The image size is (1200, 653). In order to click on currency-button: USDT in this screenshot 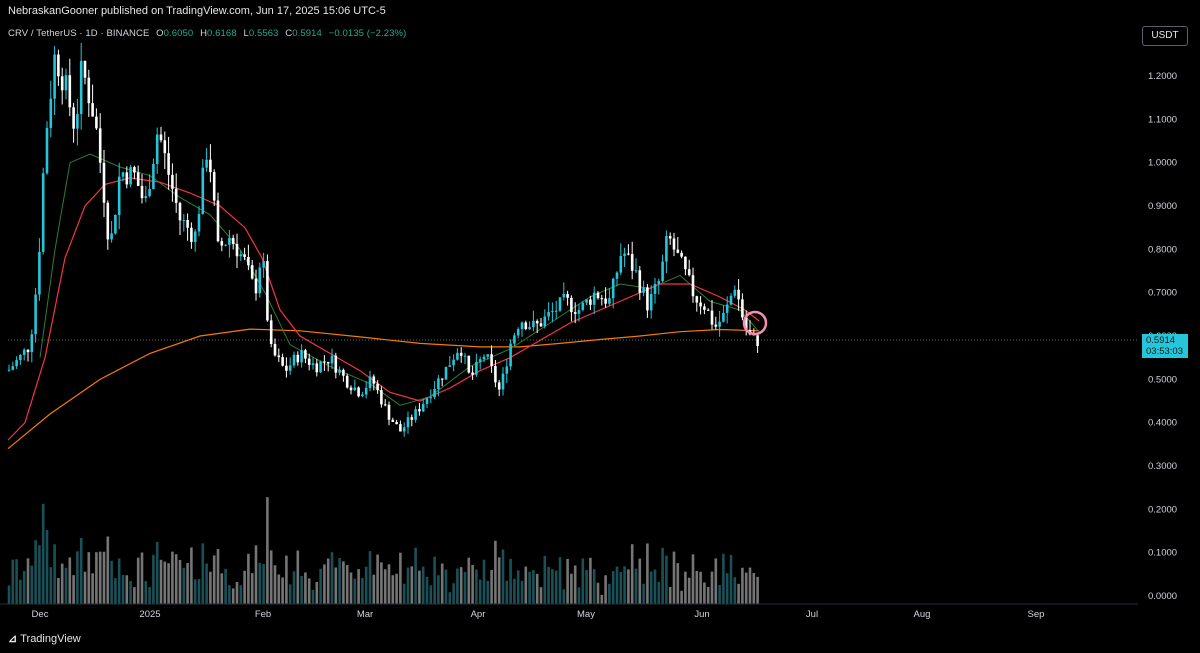, I will do `click(1165, 36)`.